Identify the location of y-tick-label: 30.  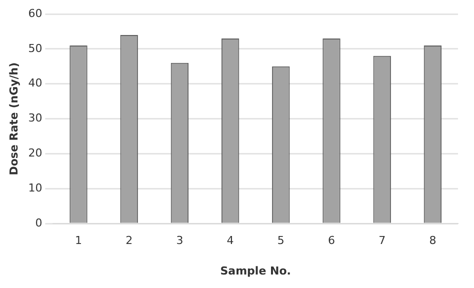
(35, 118).